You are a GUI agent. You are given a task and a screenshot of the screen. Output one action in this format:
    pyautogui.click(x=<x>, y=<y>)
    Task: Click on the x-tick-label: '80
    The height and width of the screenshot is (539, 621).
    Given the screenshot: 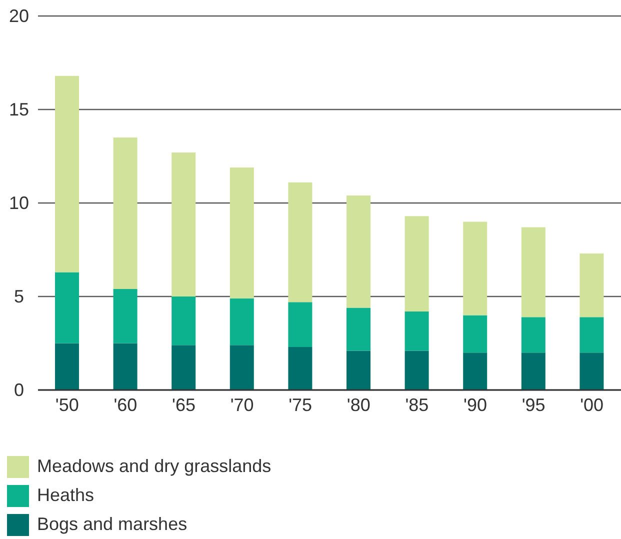 What is the action you would take?
    pyautogui.click(x=358, y=404)
    